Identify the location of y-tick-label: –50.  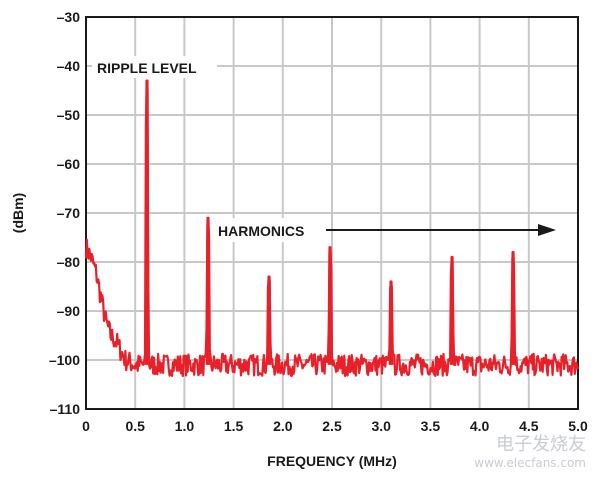
(69, 115).